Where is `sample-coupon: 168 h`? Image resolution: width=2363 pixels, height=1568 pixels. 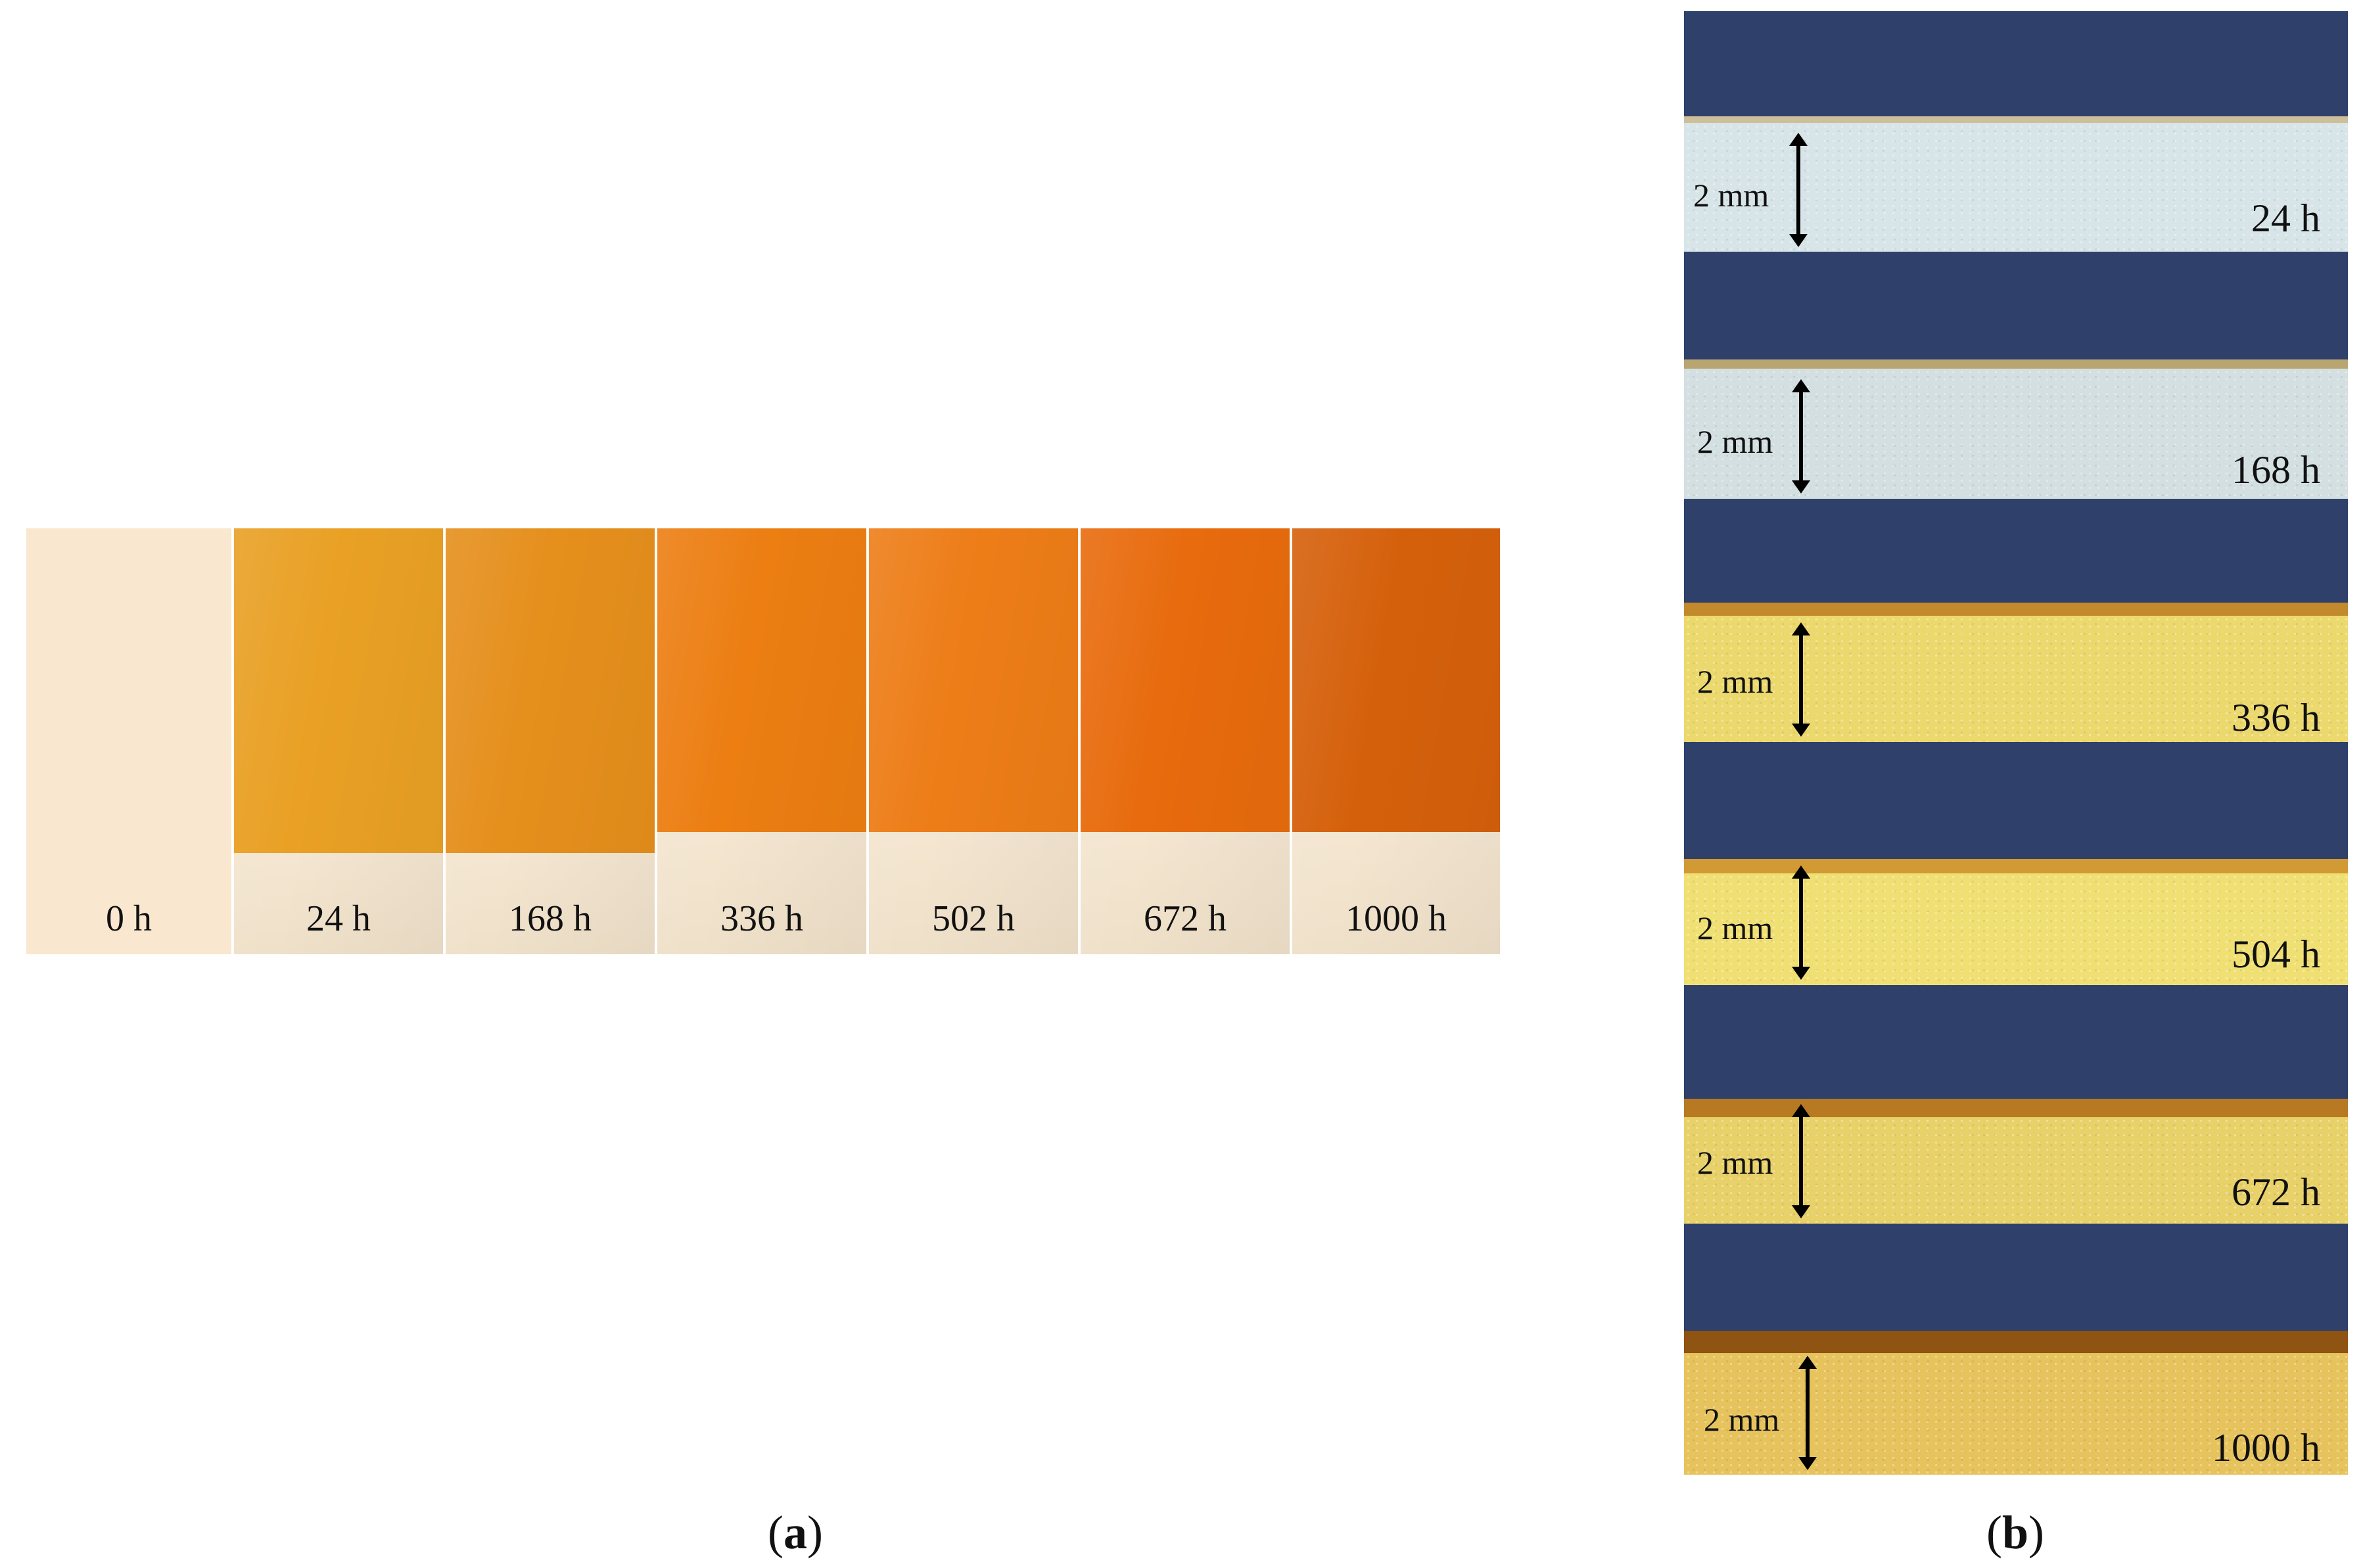 sample-coupon: 168 h is located at coordinates (550, 741).